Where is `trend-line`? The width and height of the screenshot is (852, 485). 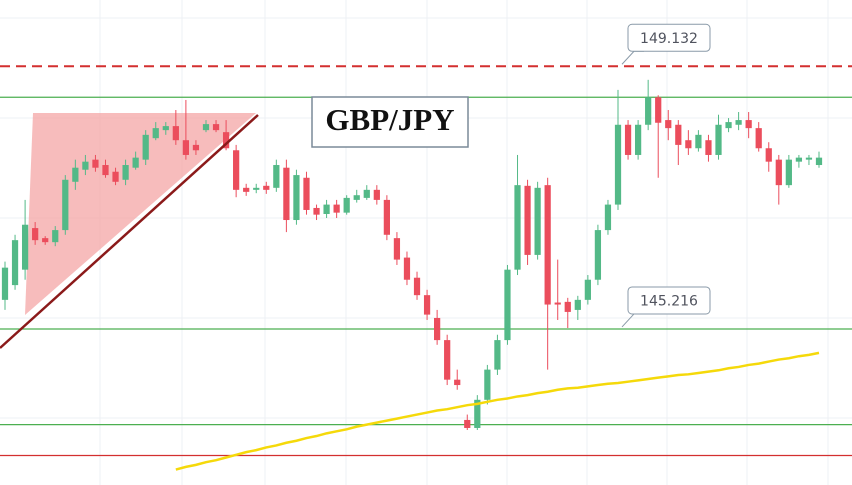 trend-line is located at coordinates (129, 231).